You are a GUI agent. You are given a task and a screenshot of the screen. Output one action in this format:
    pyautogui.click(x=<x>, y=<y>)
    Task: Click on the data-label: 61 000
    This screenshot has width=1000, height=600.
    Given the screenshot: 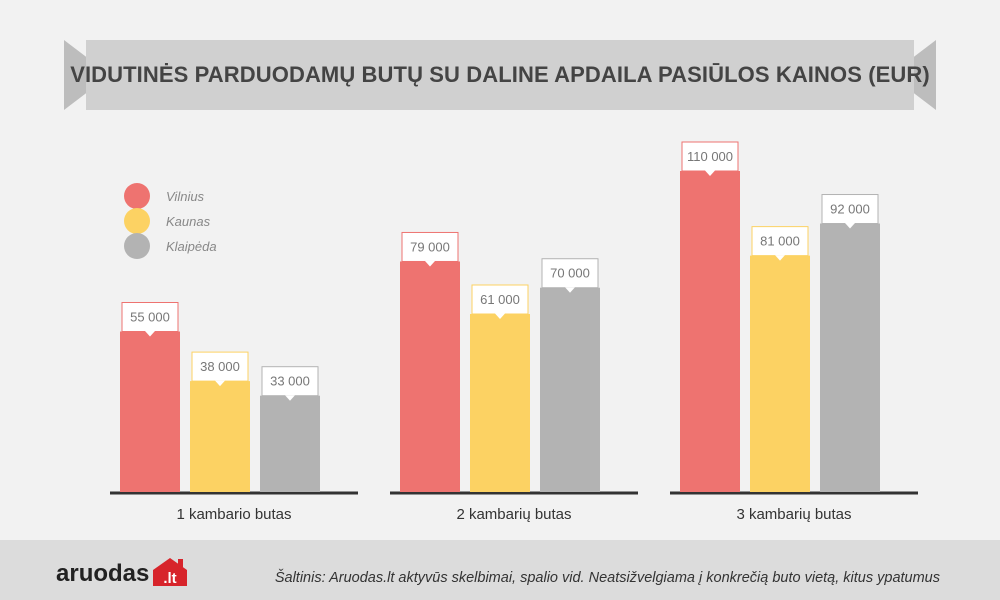 What is the action you would take?
    pyautogui.click(x=500, y=299)
    